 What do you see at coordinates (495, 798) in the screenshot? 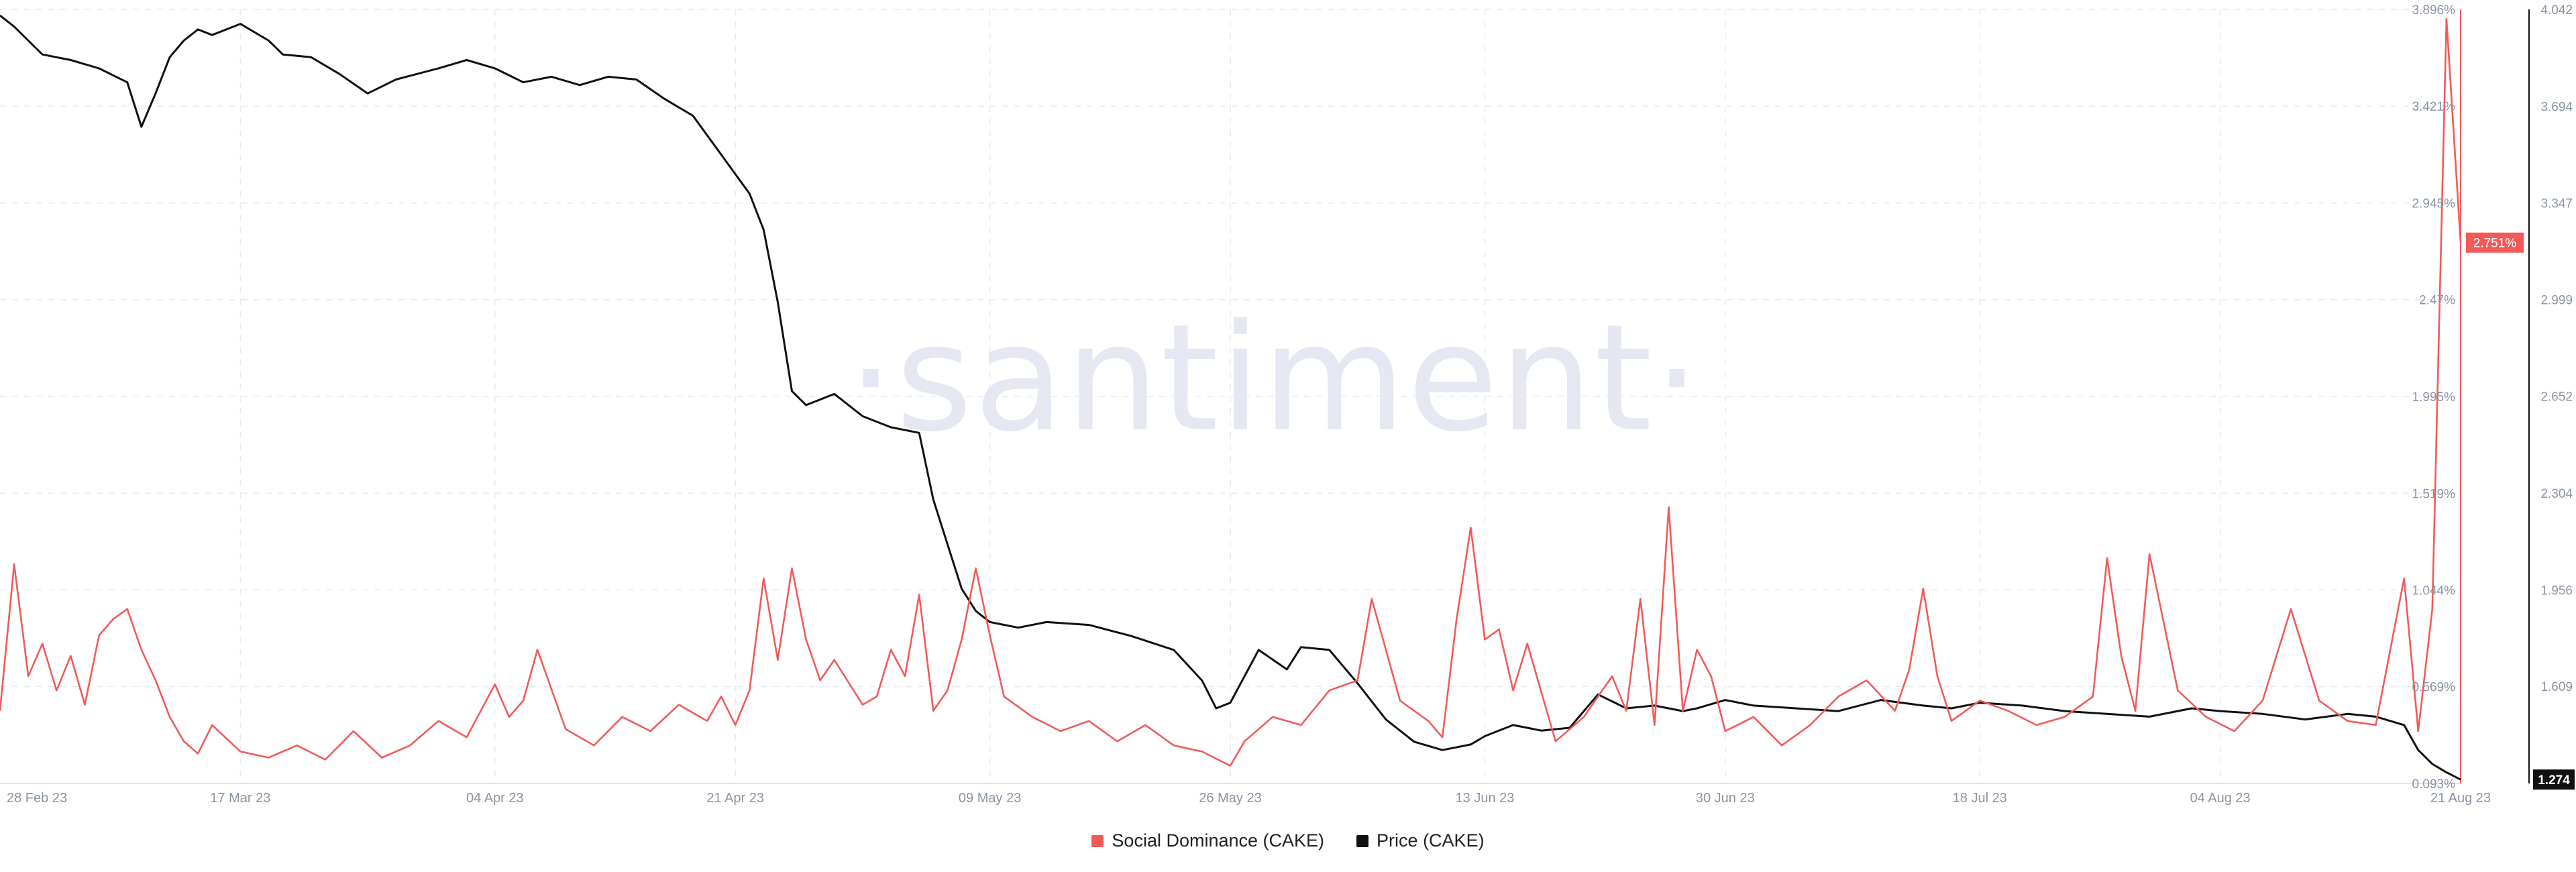
I see `x-tick-label: 04 Apr 23` at bounding box center [495, 798].